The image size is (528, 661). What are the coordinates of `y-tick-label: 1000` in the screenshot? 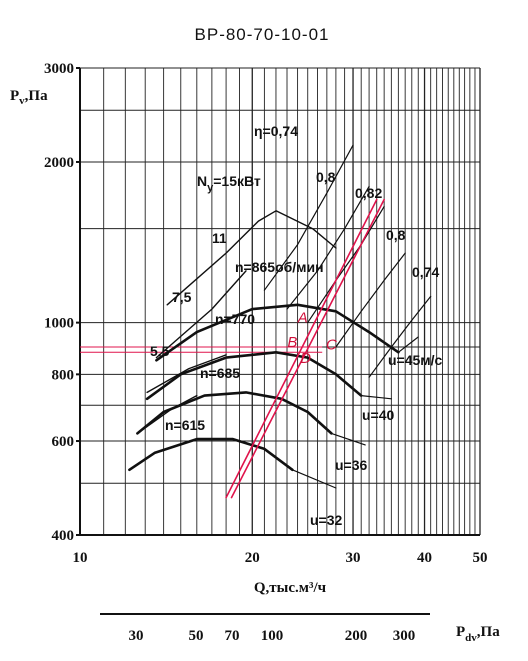 It's located at (59, 324).